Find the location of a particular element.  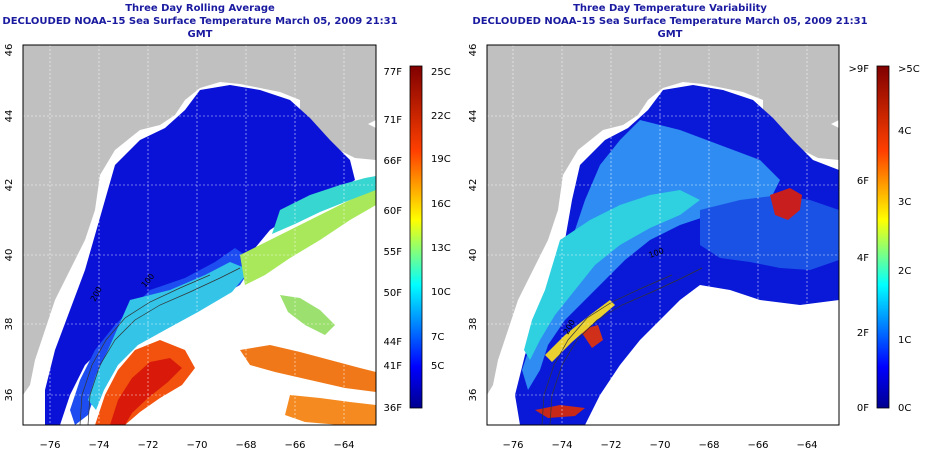

right-lon-tick: −76 is located at coordinates (512, 445).